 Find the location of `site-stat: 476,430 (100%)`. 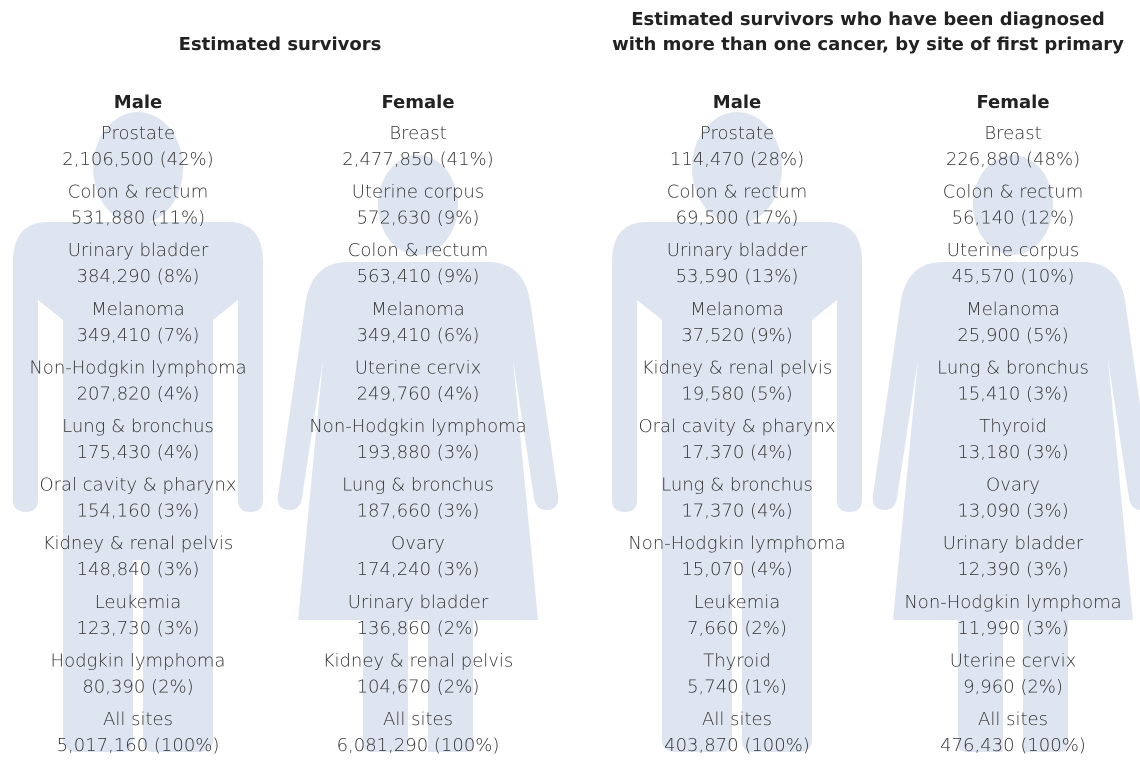

site-stat: 476,430 (100%) is located at coordinates (1013, 745).